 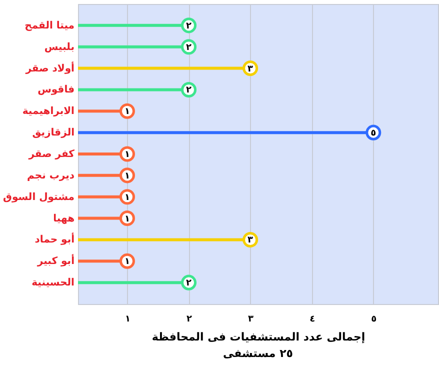 What do you see at coordinates (54, 239) in the screenshot?
I see `y-tick-label: أبو حماد` at bounding box center [54, 239].